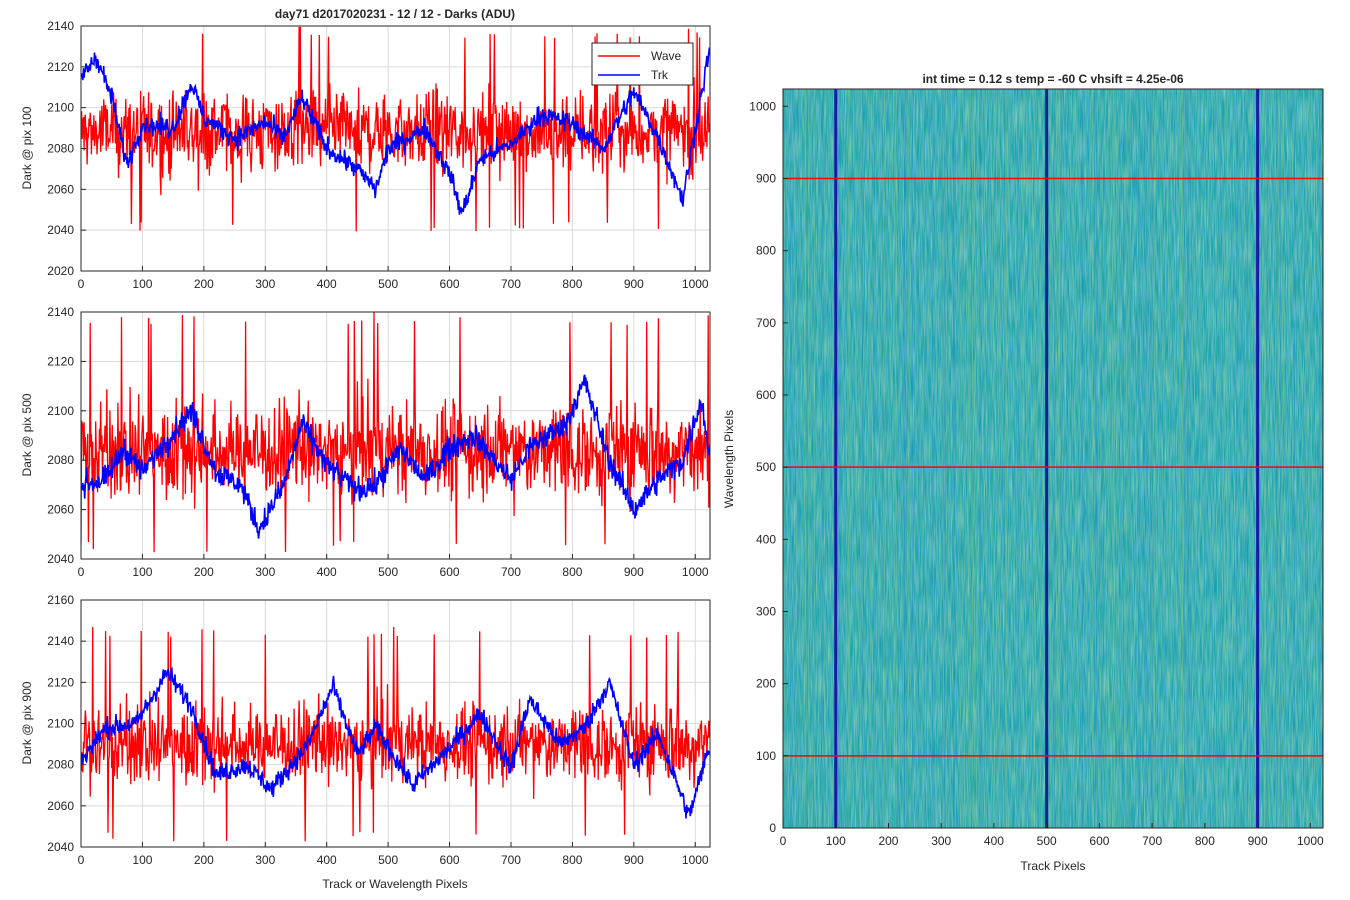  I want to click on x-tick-label: 800, so click(572, 572).